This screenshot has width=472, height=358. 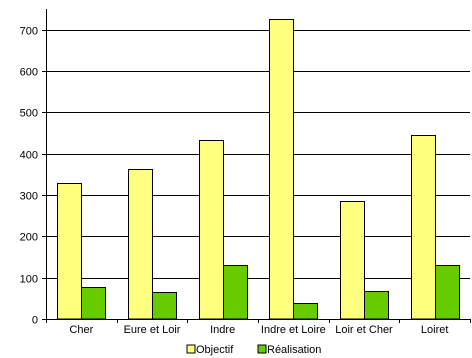 What do you see at coordinates (222, 330) in the screenshot?
I see `x-tick-label-indre: Indre` at bounding box center [222, 330].